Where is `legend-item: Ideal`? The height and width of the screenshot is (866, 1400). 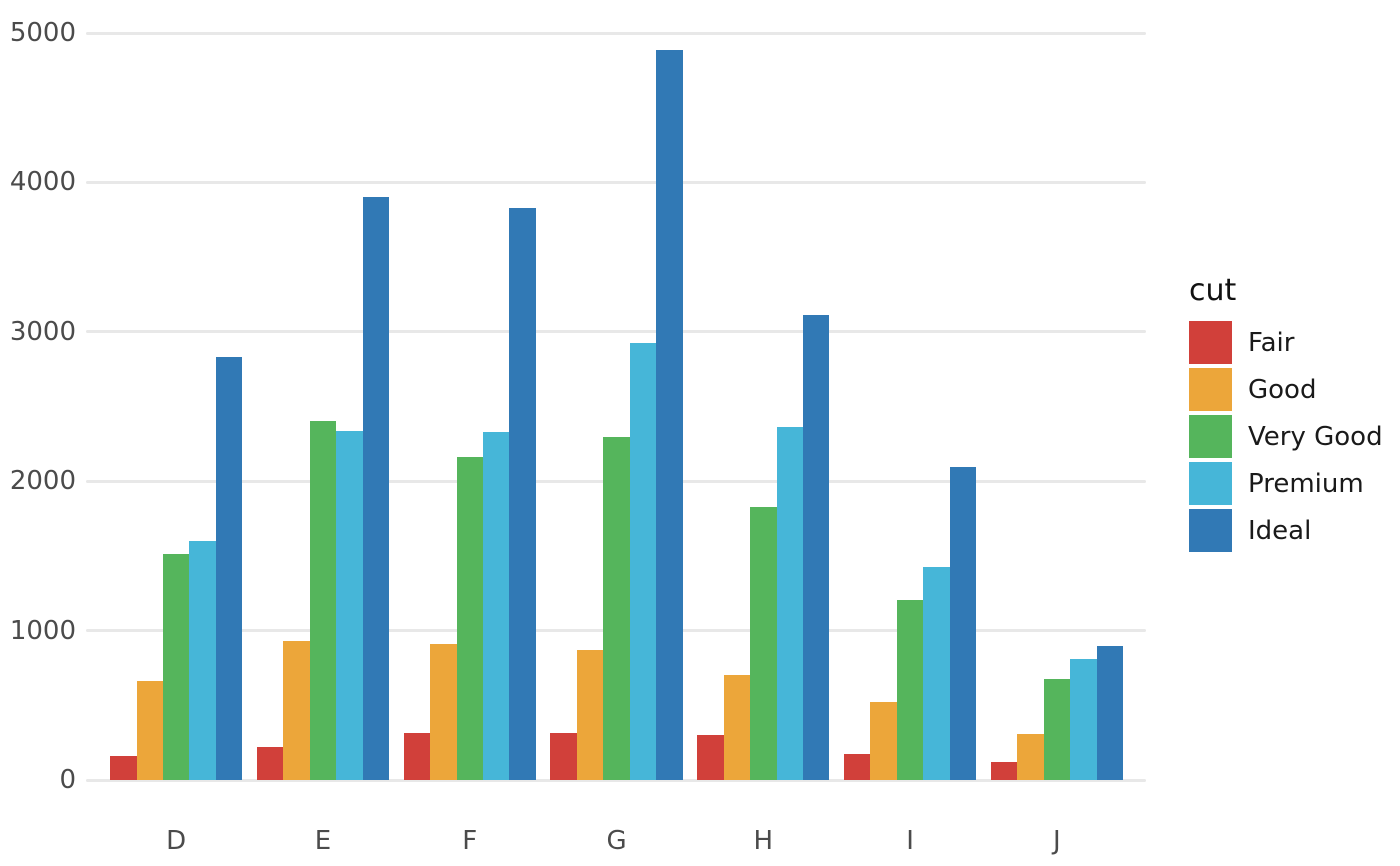
legend-item: Ideal is located at coordinates (1286, 530).